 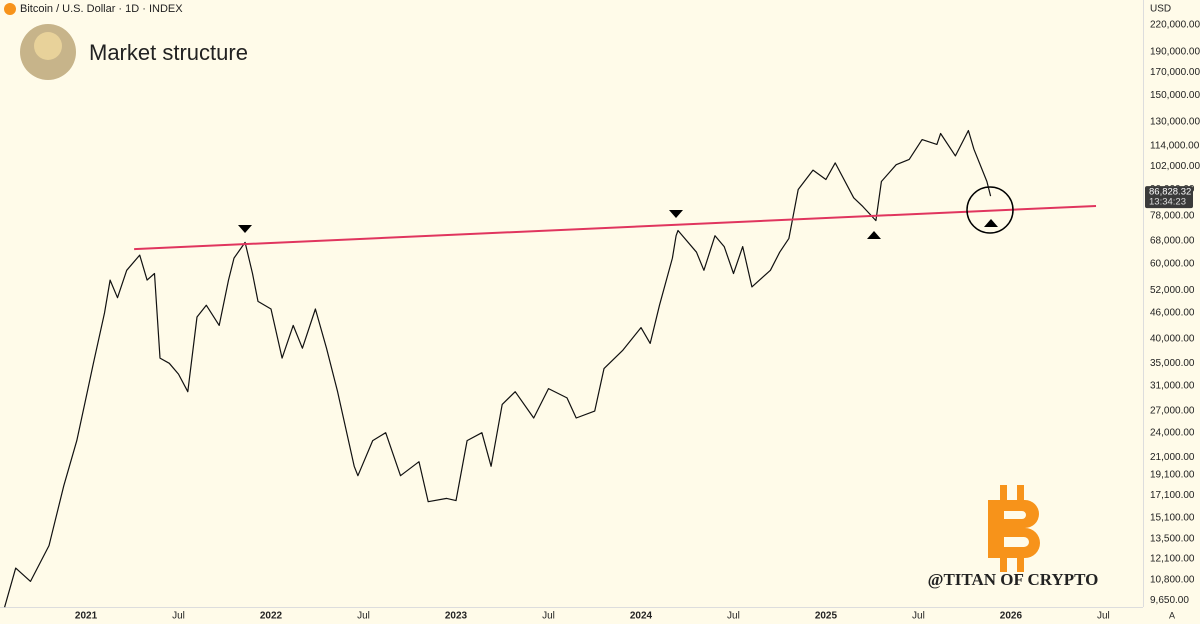 I want to click on y-tick-label: 150,000.00, so click(x=1175, y=95).